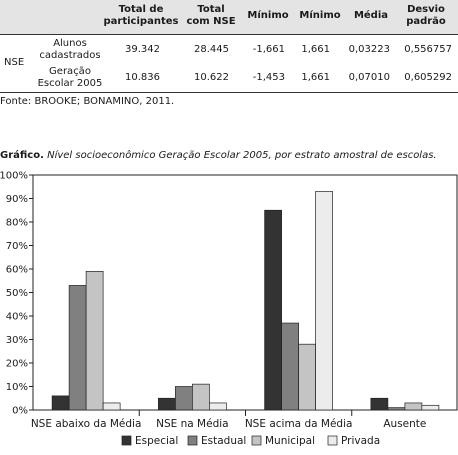 Image resolution: width=458 pixels, height=455 pixels. Describe the element at coordinates (70, 77) in the screenshot. I see `row-label: Geração Escolar 2005` at that location.